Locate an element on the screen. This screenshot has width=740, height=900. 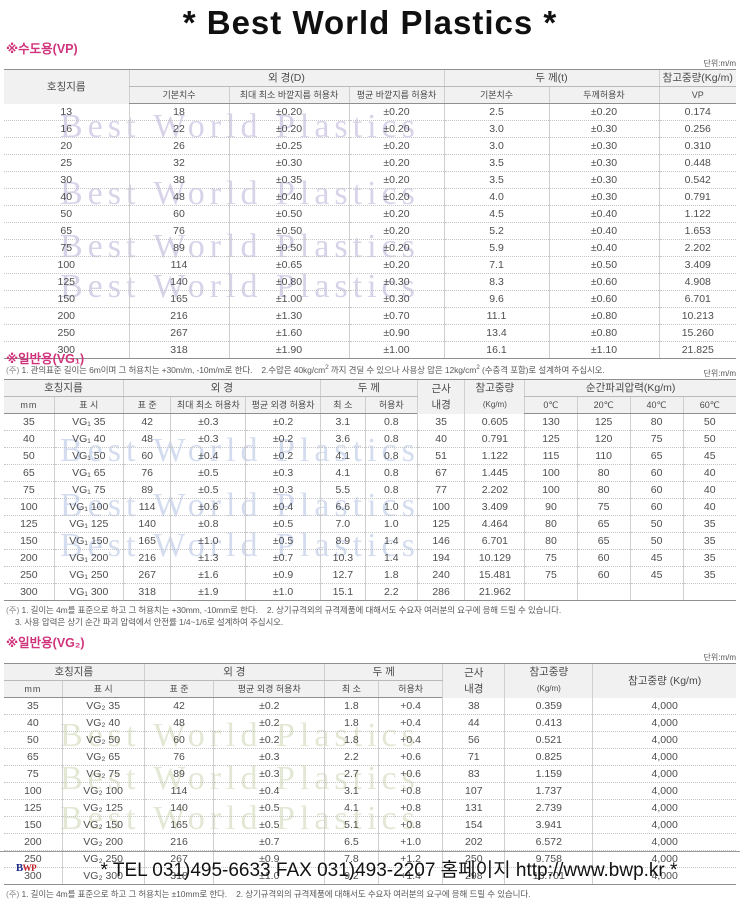
table-cell: 7.1 is located at coordinates (496, 265).